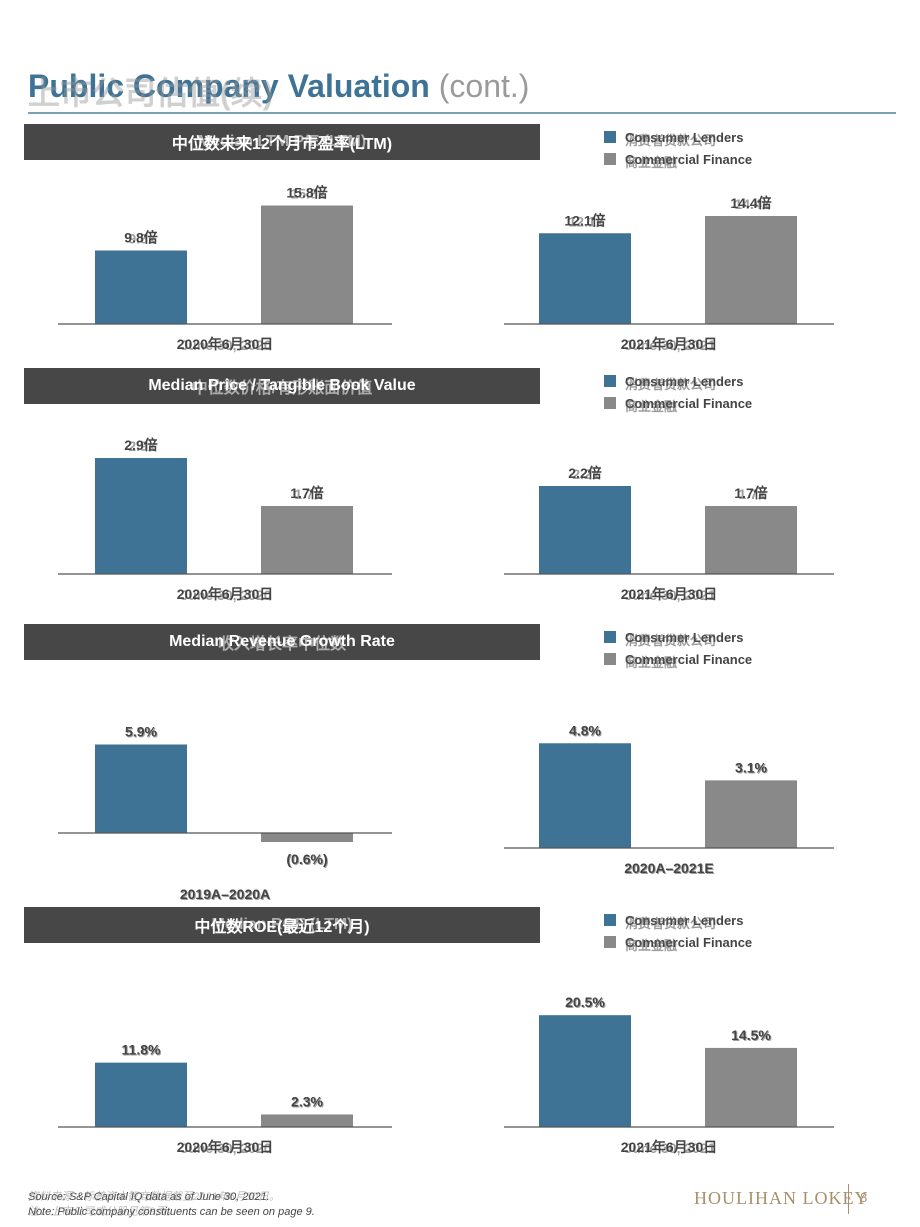 The height and width of the screenshot is (1227, 920). I want to click on page-title-main: Public Company, so click(153, 86).